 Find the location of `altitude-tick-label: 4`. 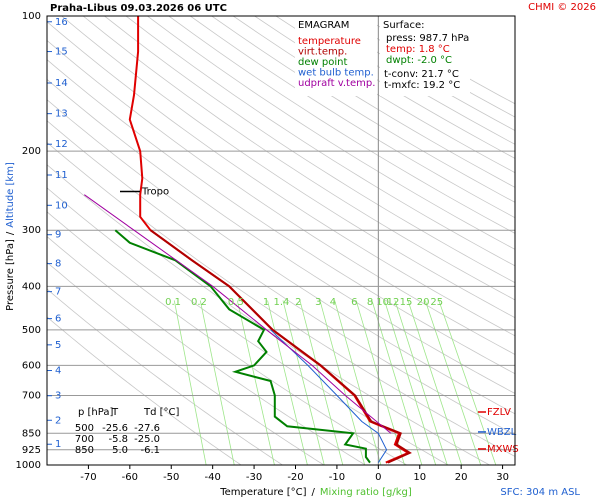

altitude-tick-label: 4 is located at coordinates (58, 371).